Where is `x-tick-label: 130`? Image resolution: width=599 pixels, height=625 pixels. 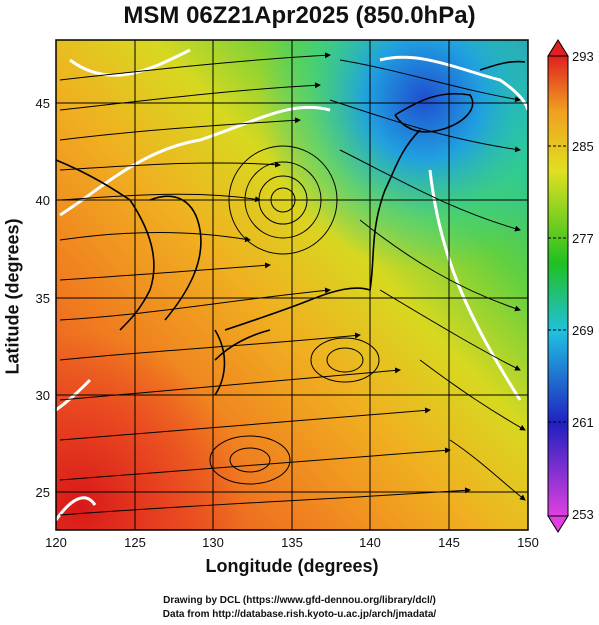 x-tick-label: 130 is located at coordinates (213, 542).